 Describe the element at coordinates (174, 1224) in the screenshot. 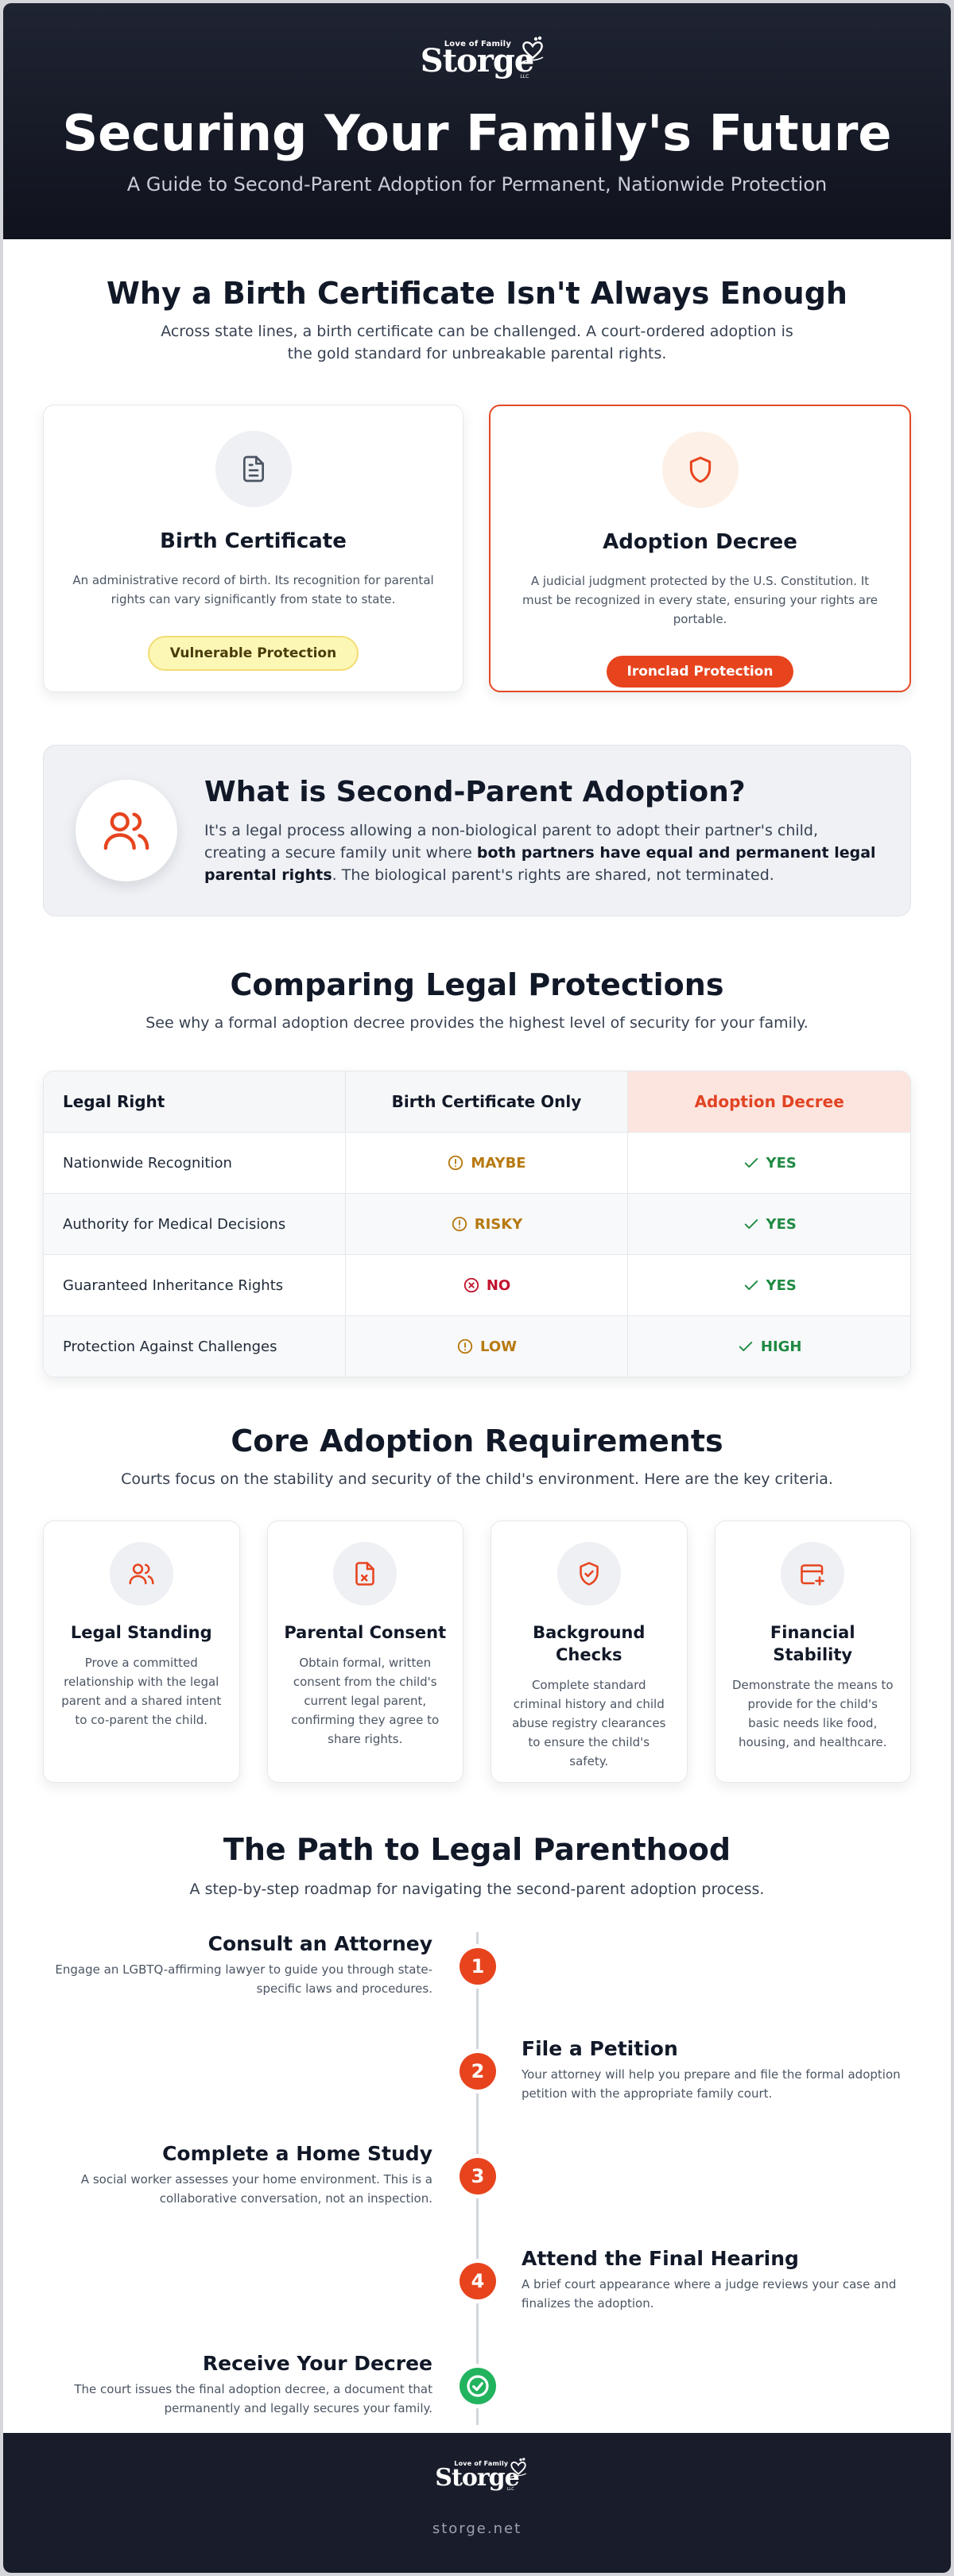

I see `legal-right-cell: Authority for Medical Decisions` at that location.